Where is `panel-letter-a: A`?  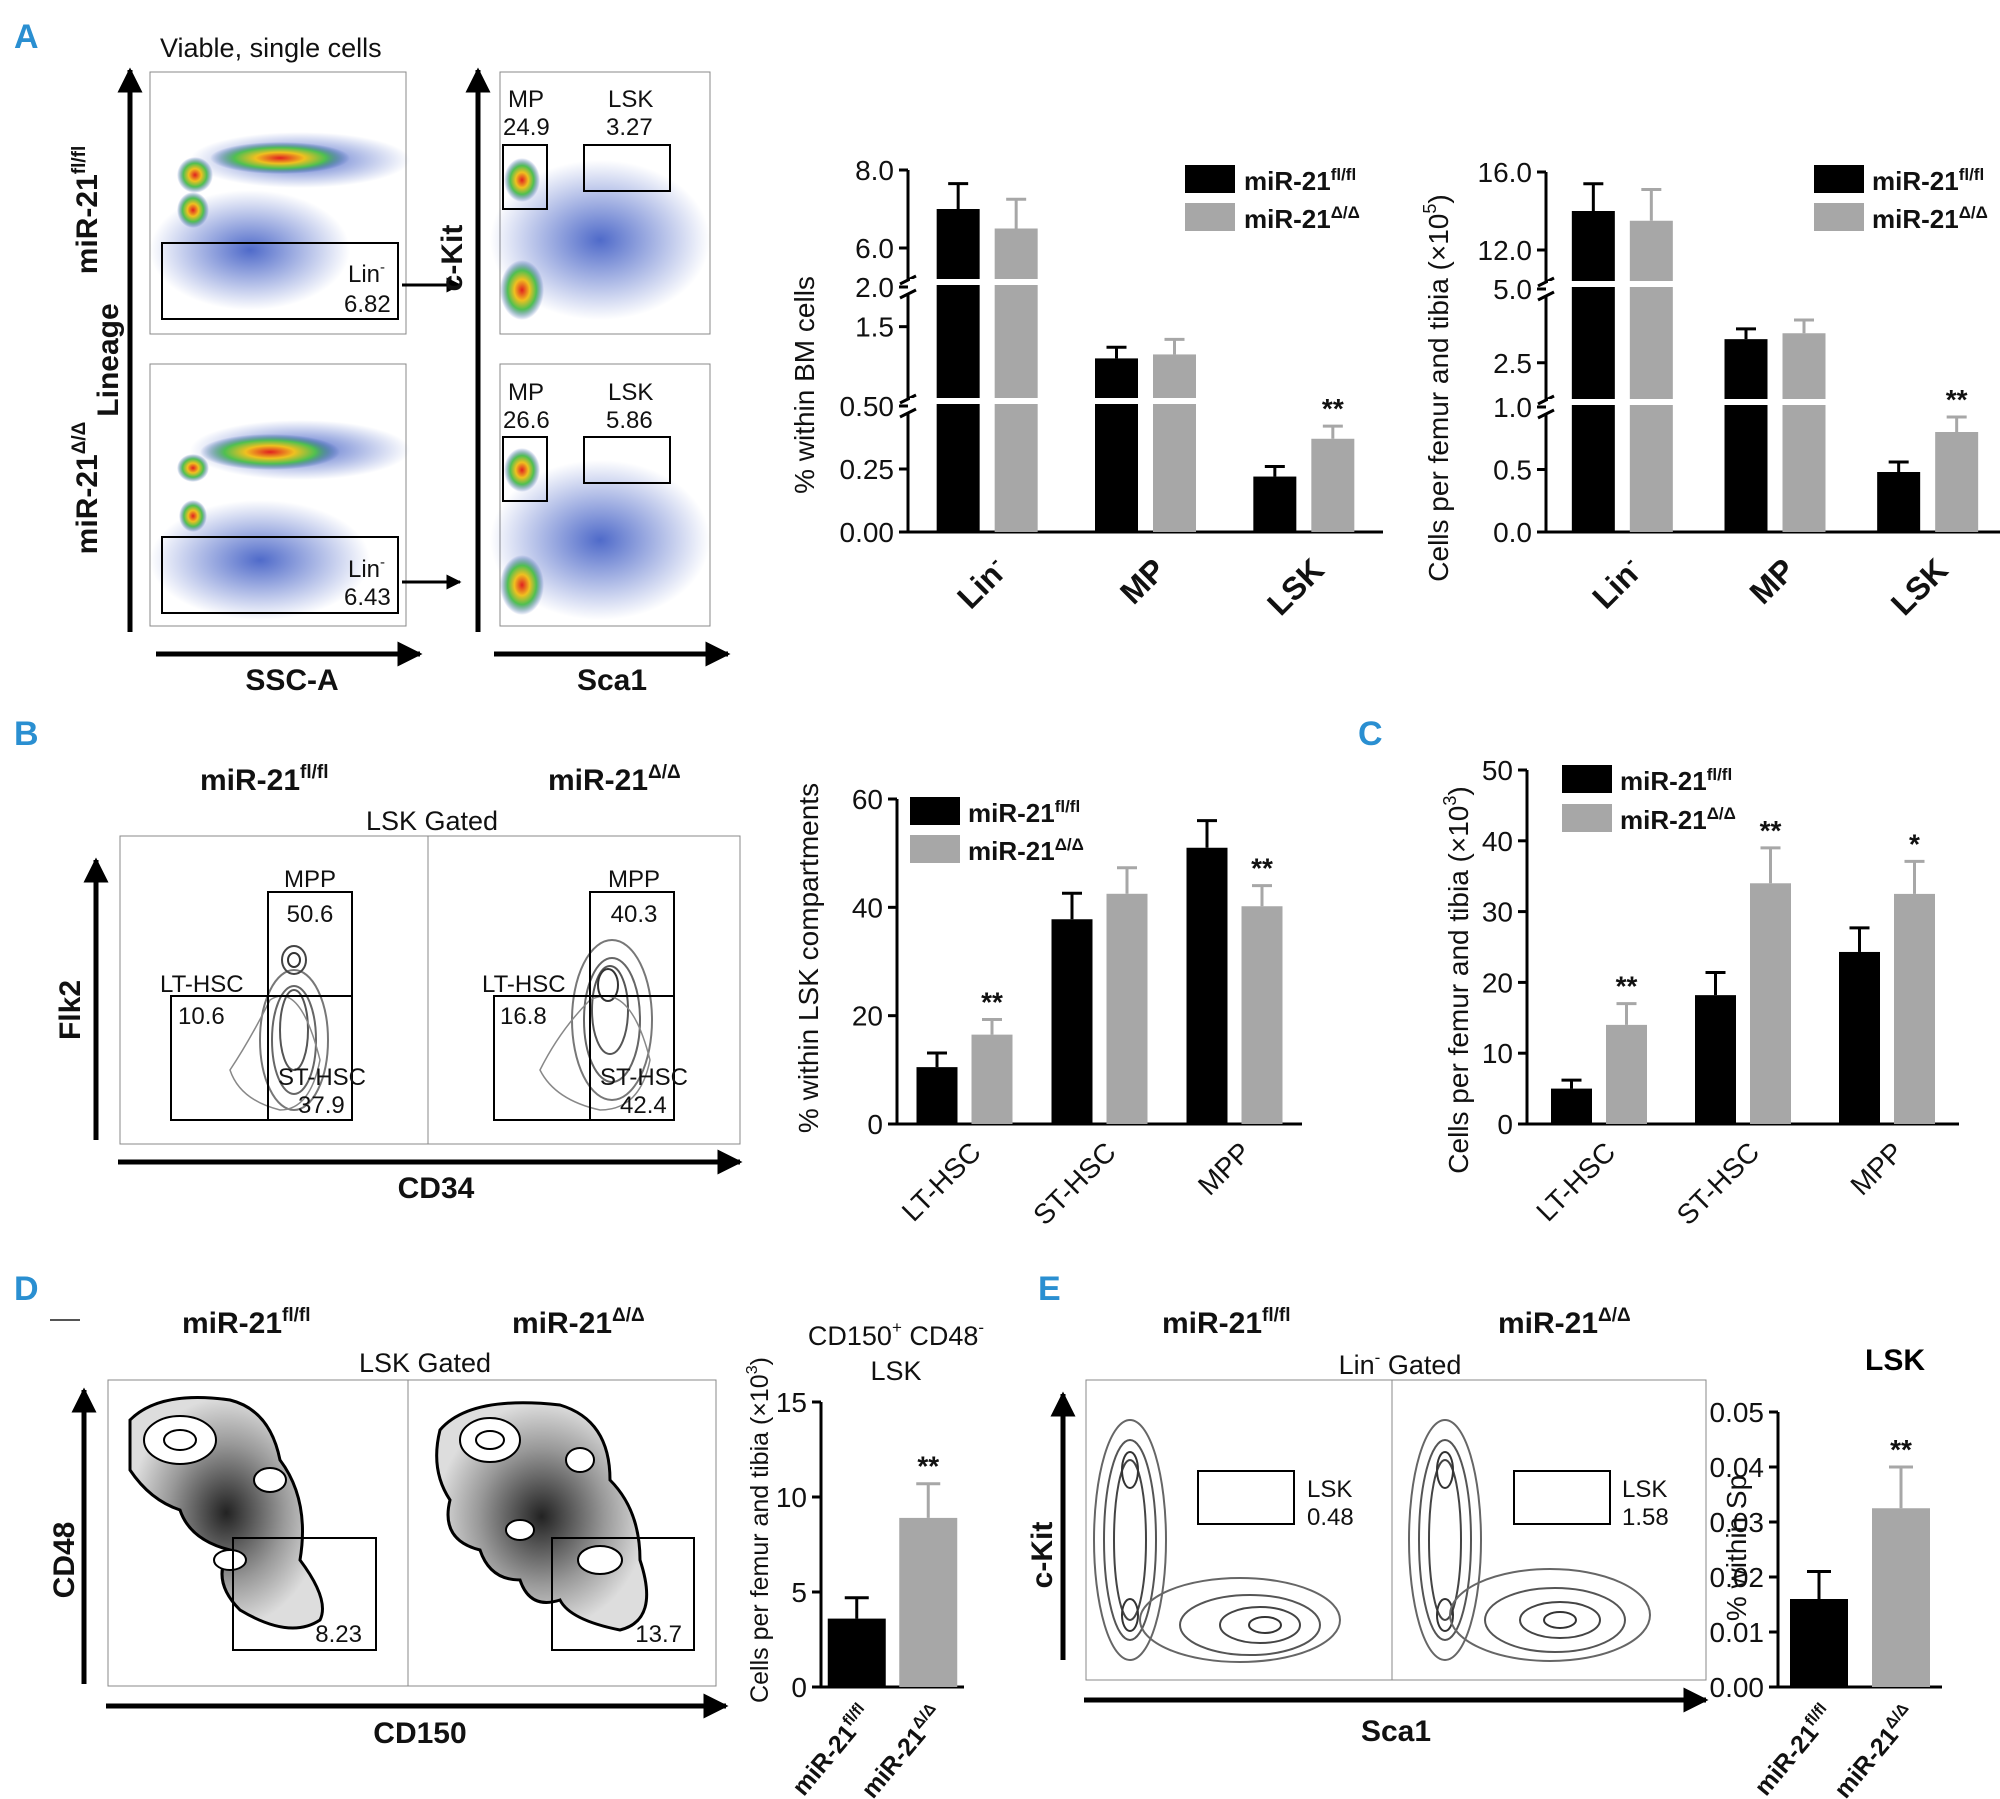 panel-letter-a: A is located at coordinates (26, 37).